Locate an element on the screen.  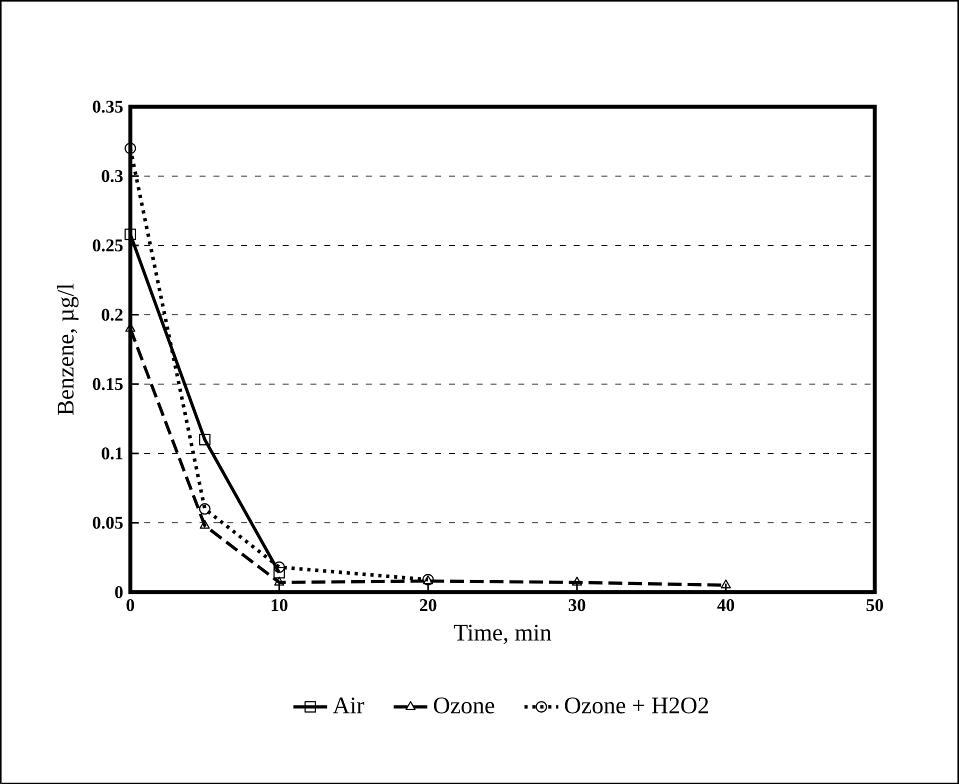
y-tick-label: 0.3 is located at coordinates (112, 176).